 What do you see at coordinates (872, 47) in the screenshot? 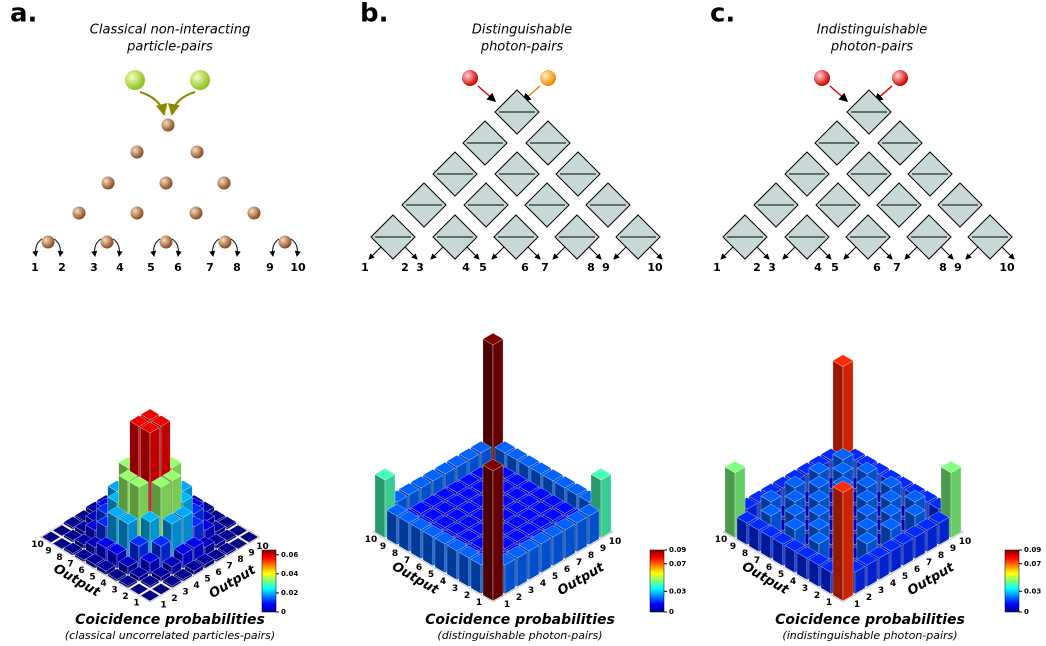
I see `panel-title: photon-pairs` at bounding box center [872, 47].